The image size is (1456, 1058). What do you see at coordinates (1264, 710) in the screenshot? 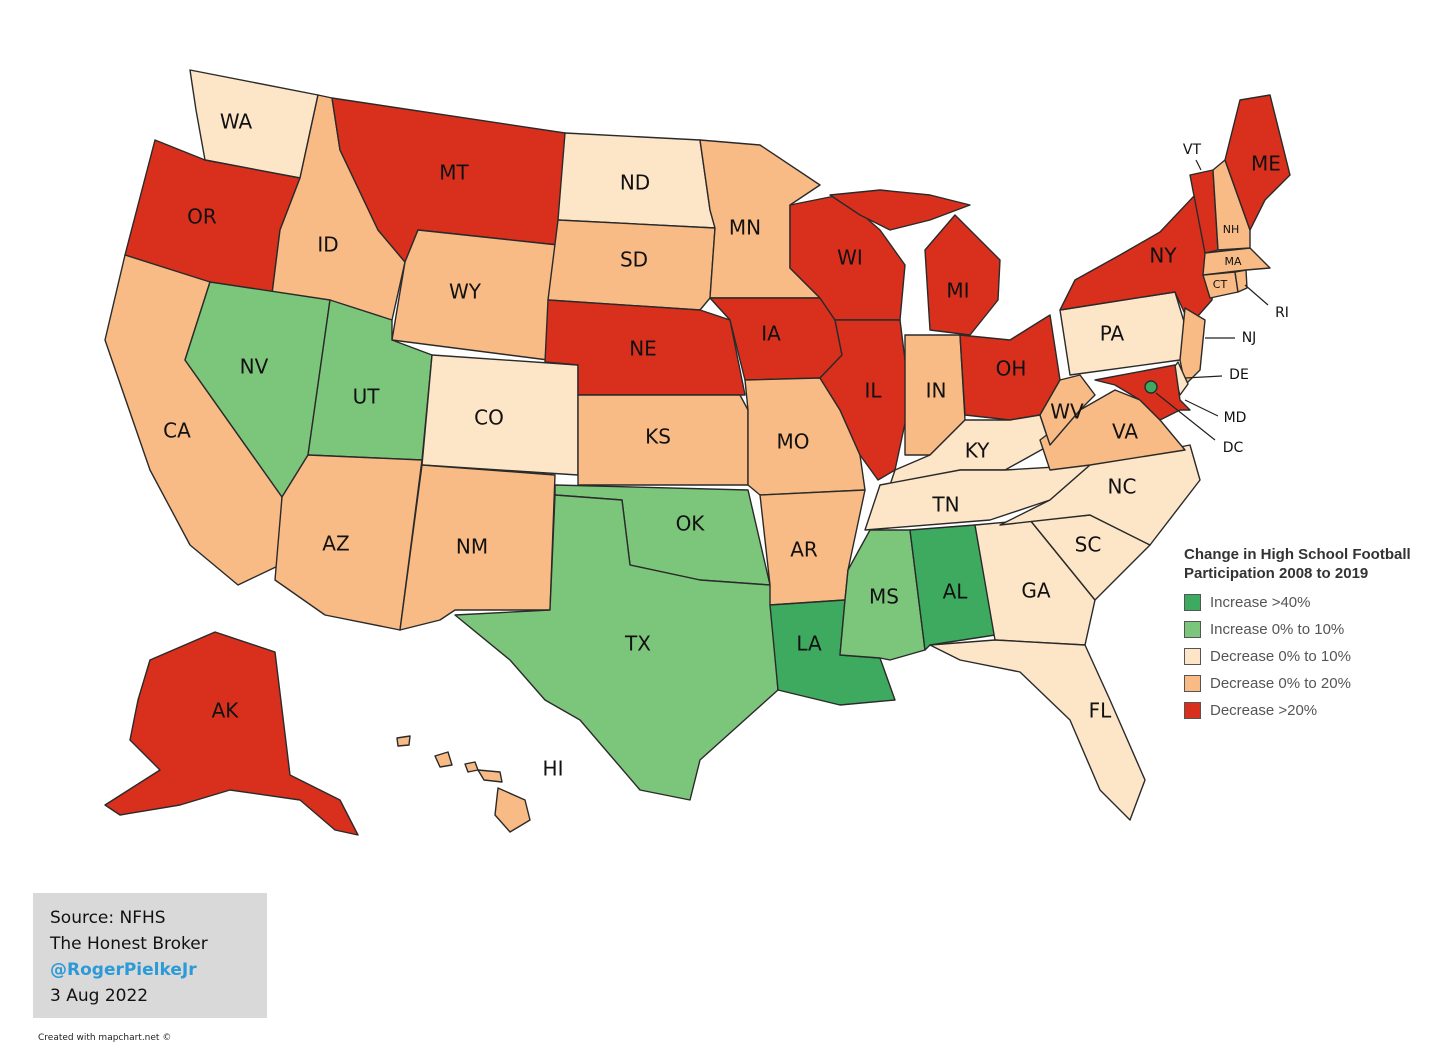
I see `legend-label: Decrease >20%` at bounding box center [1264, 710].